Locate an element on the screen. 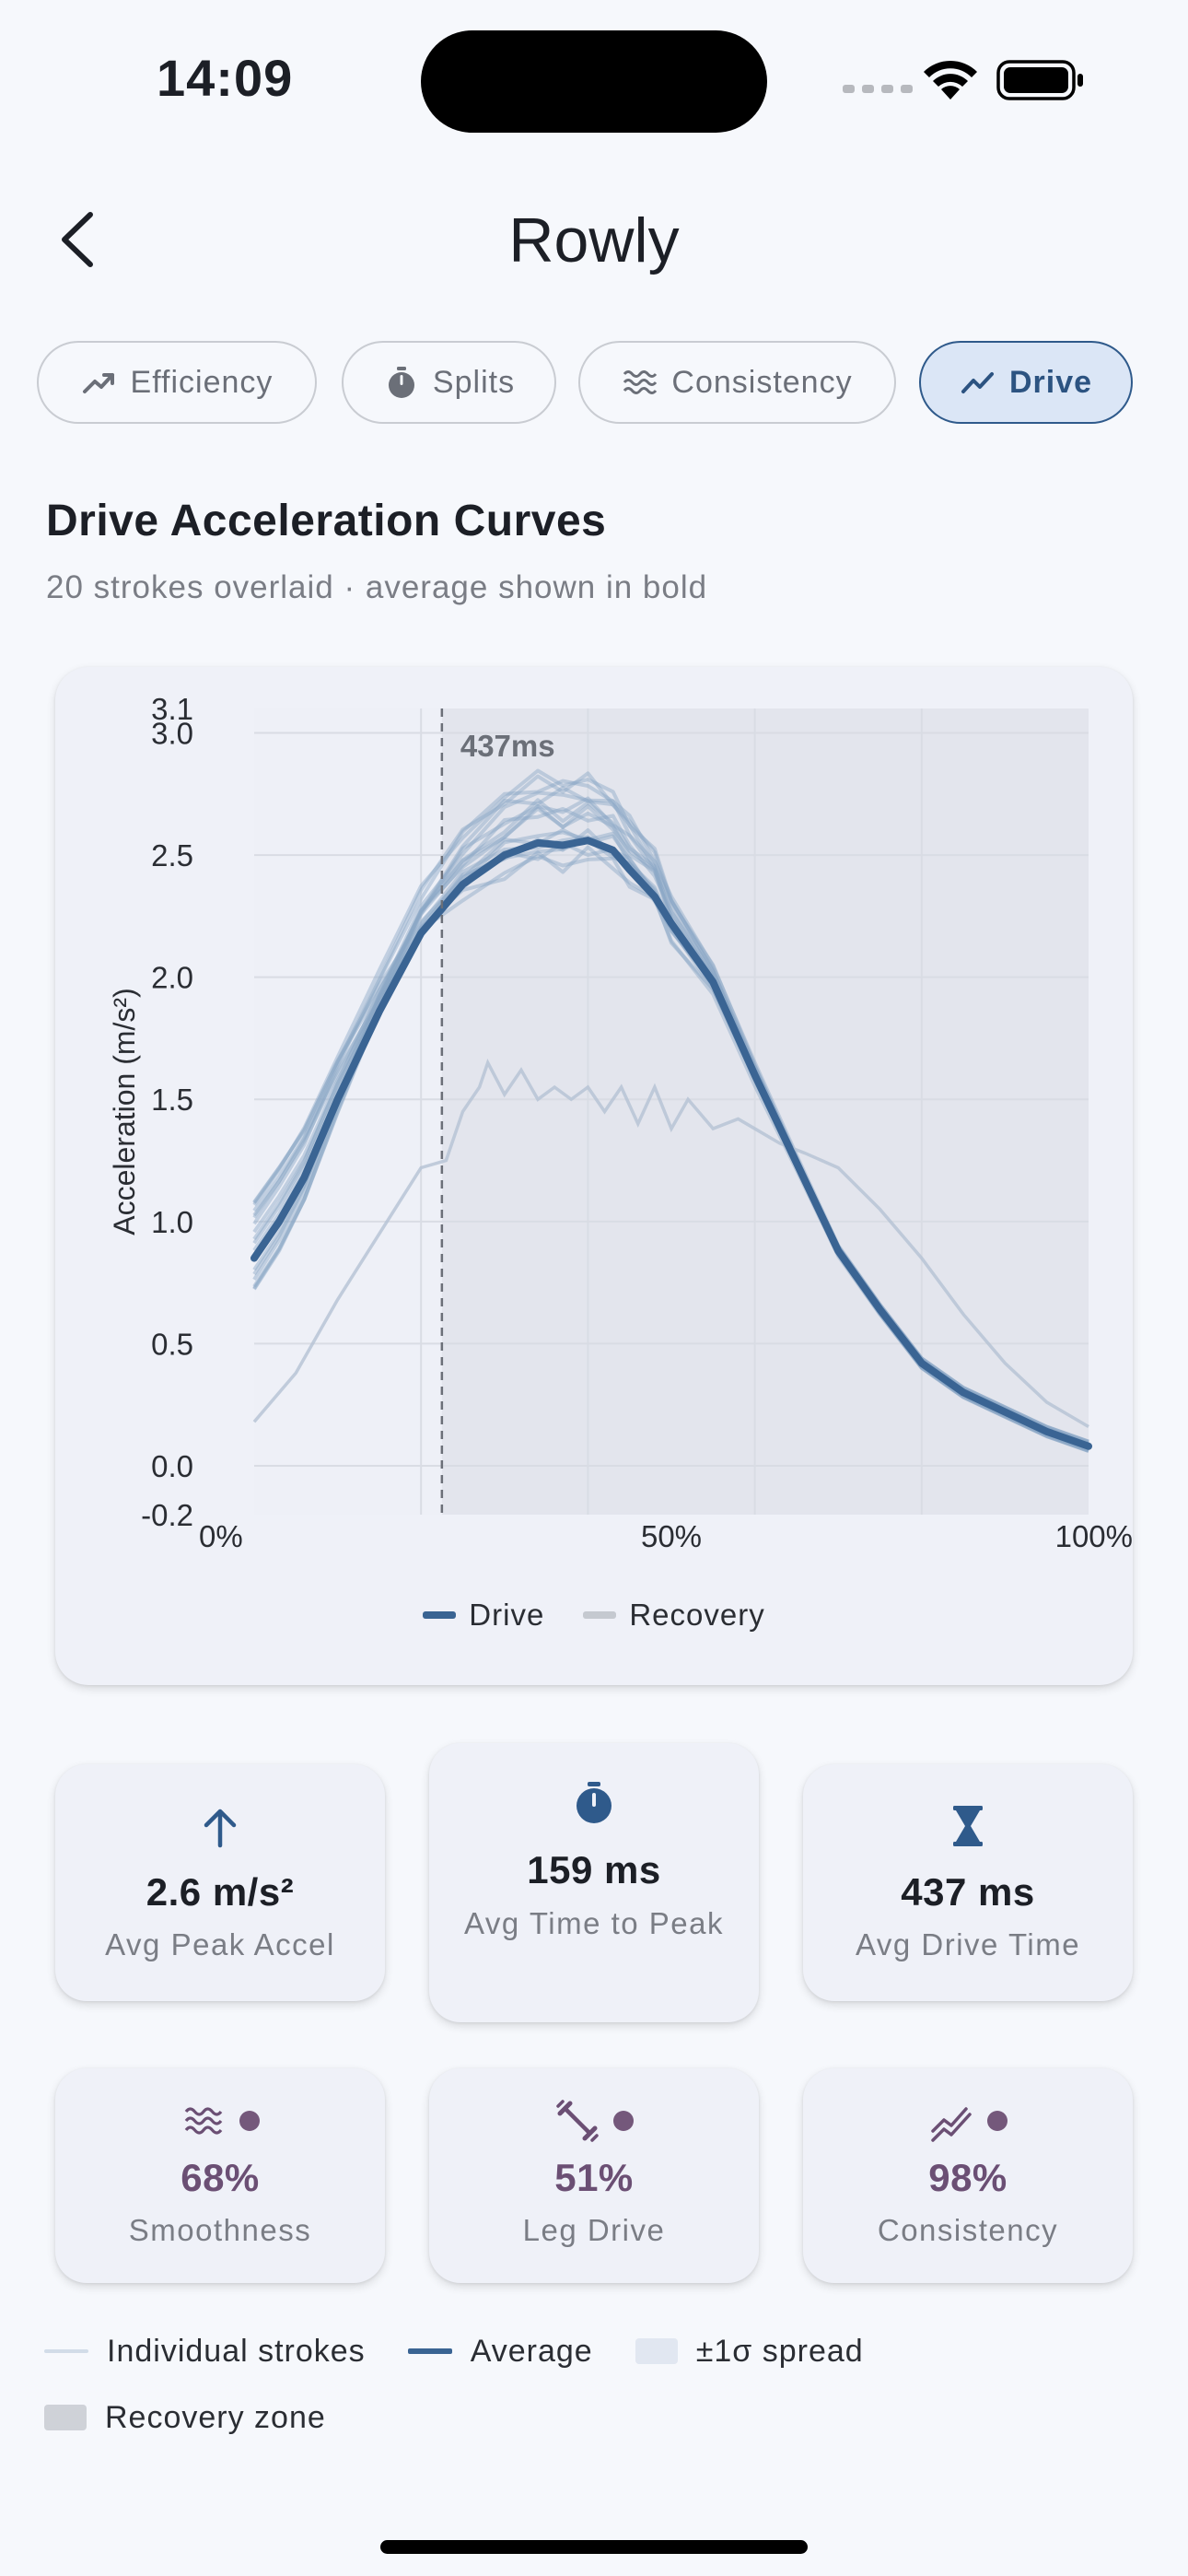 The width and height of the screenshot is (1188, 2576). stat-value: 68% is located at coordinates (220, 2177).